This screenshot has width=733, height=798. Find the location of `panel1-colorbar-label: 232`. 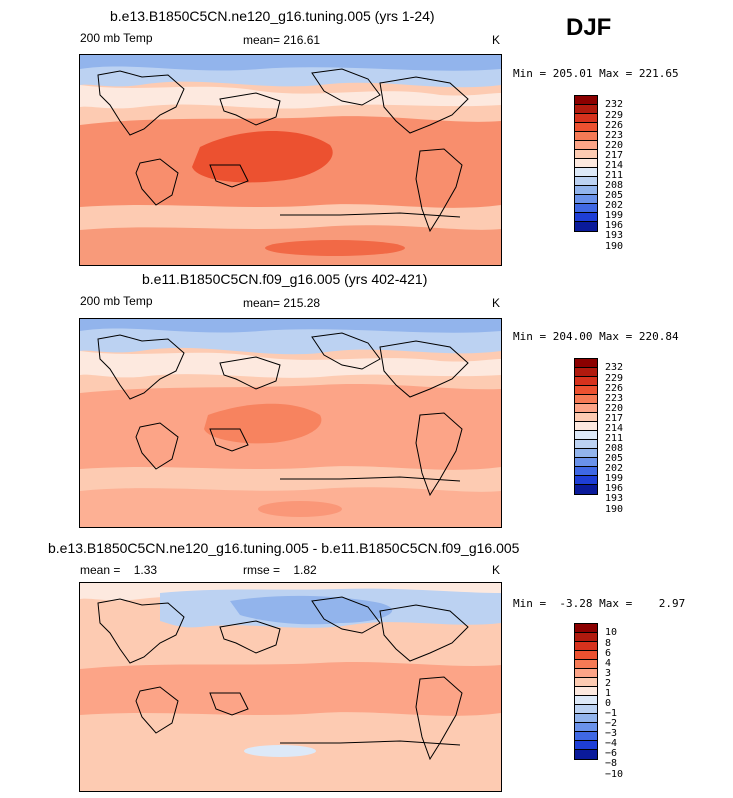

panel1-colorbar-label: 232 is located at coordinates (614, 104).